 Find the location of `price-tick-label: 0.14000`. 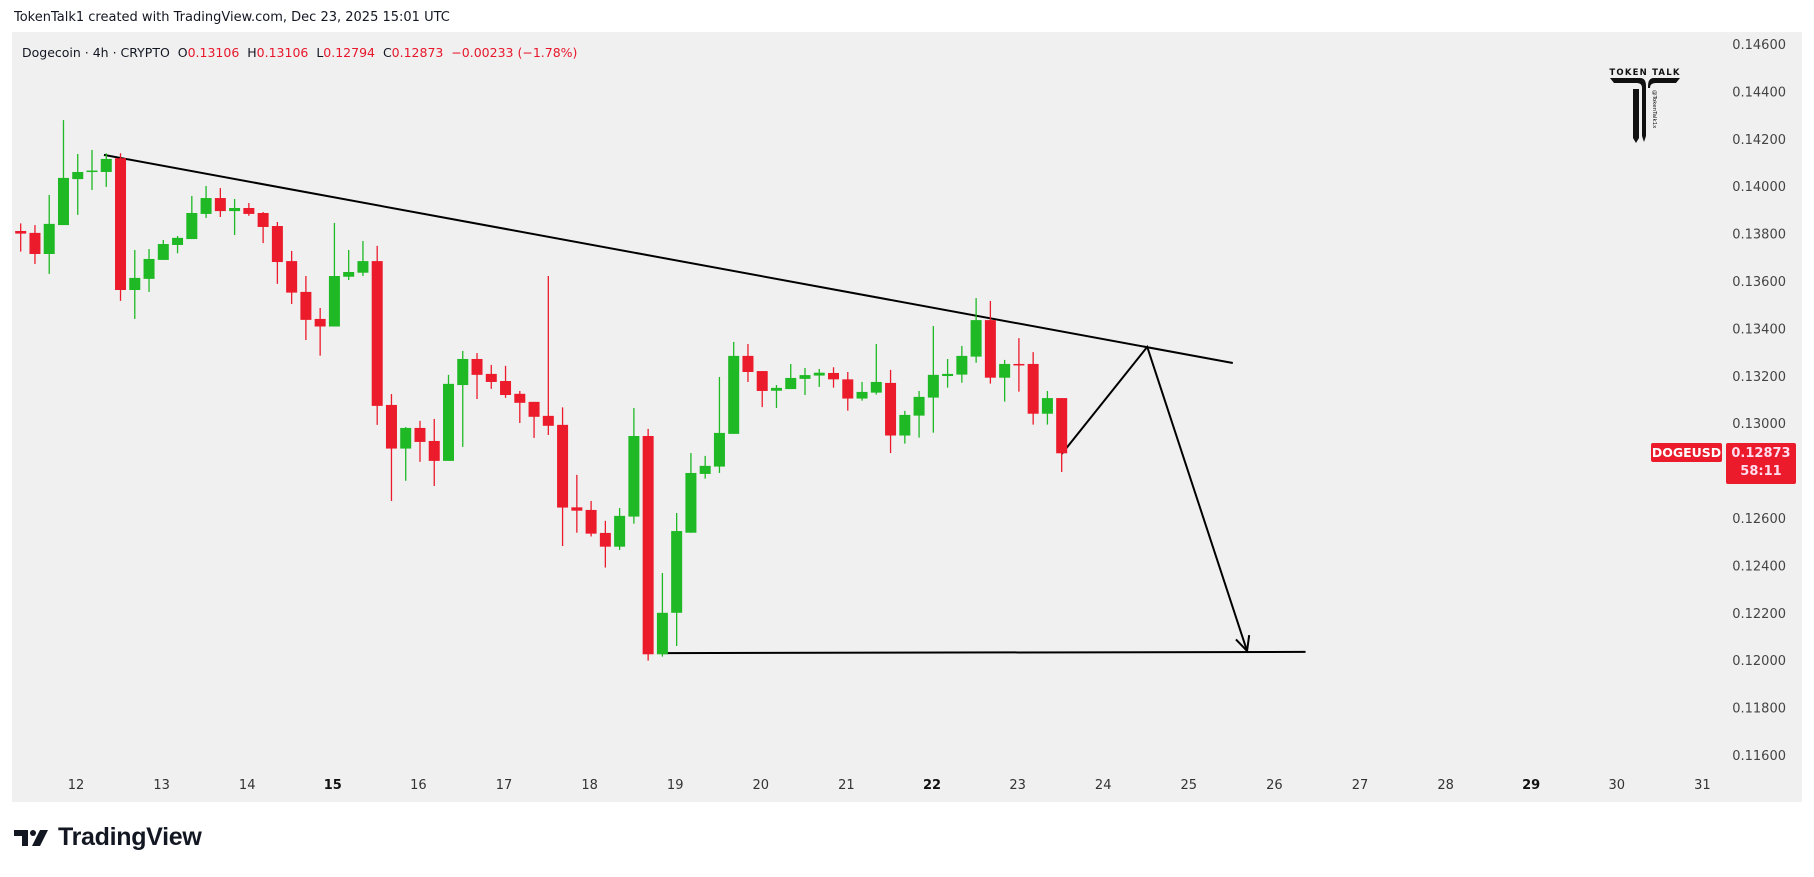

price-tick-label: 0.14000 is located at coordinates (1759, 187).